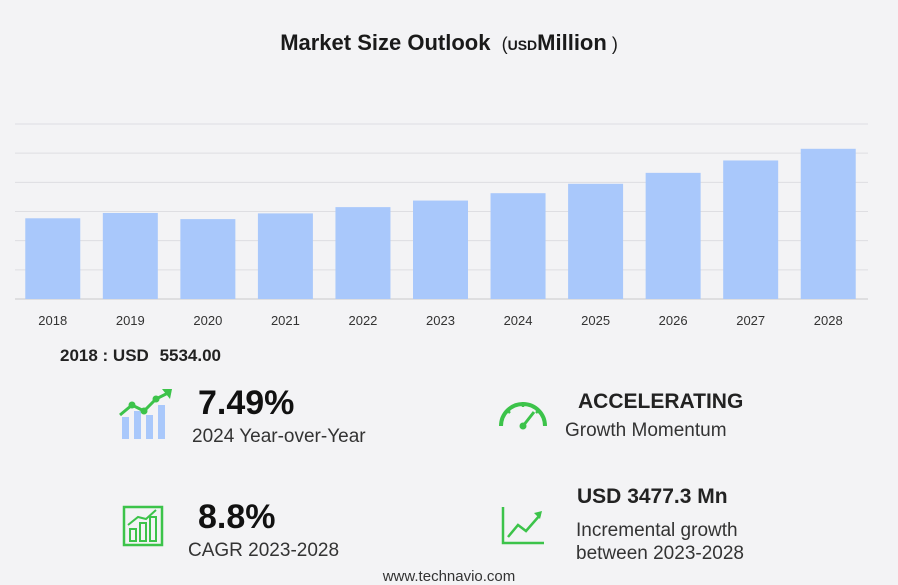 The image size is (898, 585). Describe the element at coordinates (599, 496) in the screenshot. I see `incremental-prefix: USD` at that location.